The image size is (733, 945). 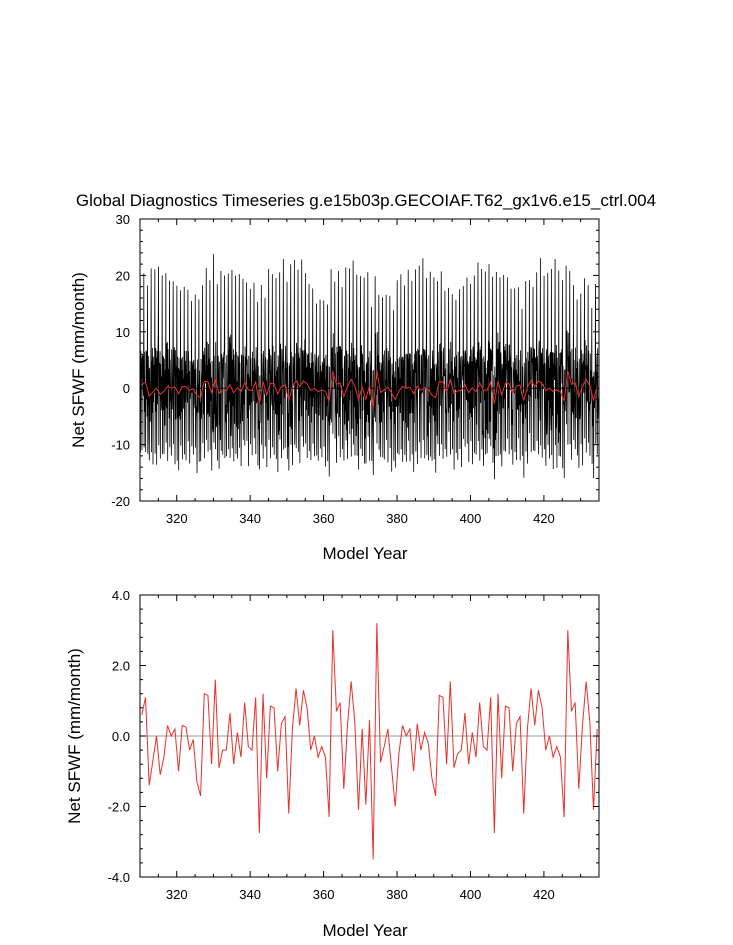 I want to click on y-tick-label: 0.0, so click(x=121, y=736).